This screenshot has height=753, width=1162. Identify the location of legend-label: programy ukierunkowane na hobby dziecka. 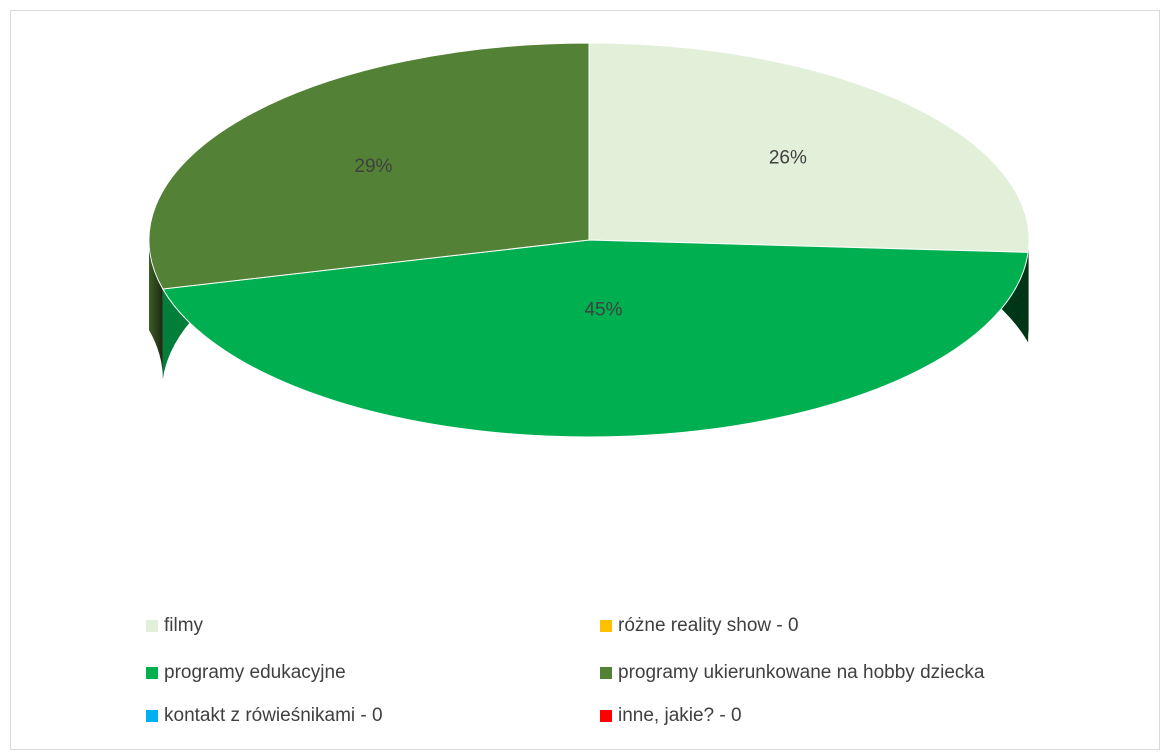
(801, 672).